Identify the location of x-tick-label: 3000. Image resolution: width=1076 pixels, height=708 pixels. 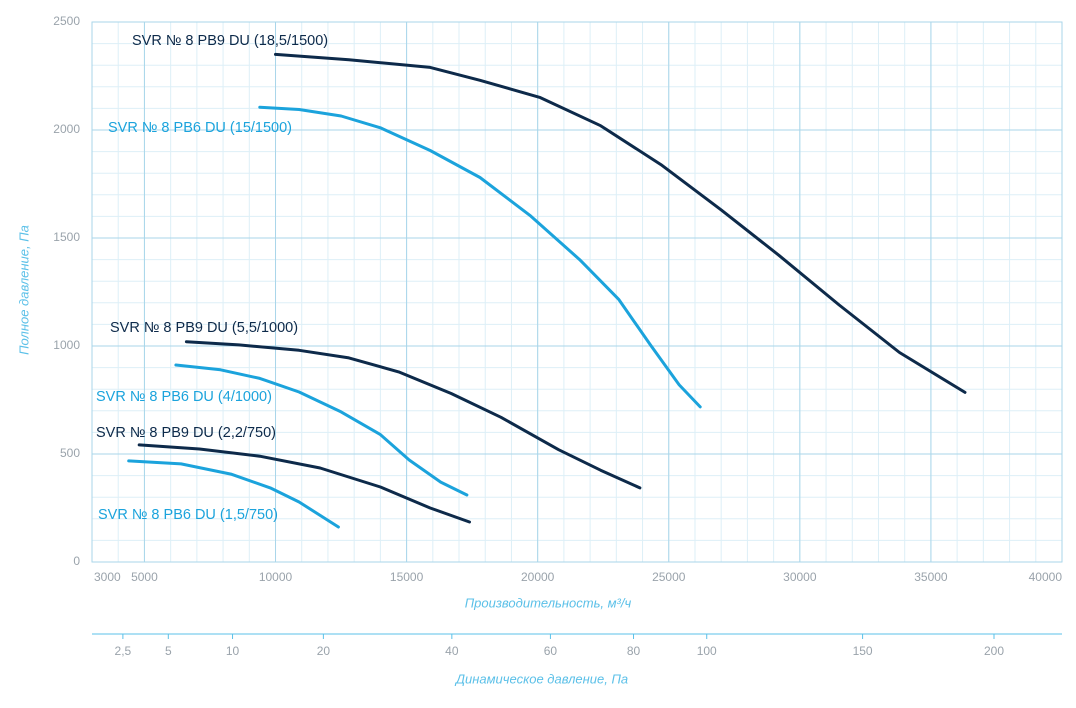
(107, 577).